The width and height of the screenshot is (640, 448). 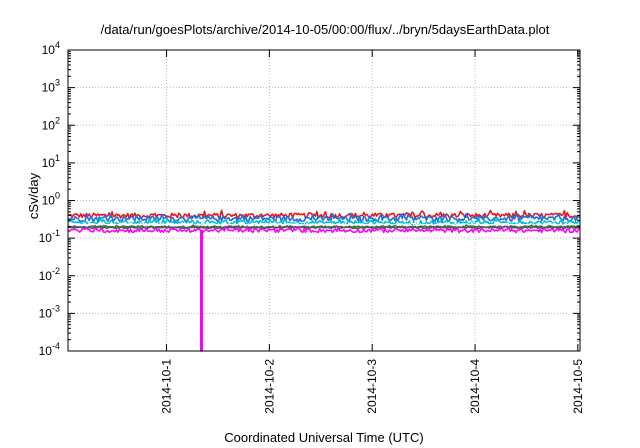 What do you see at coordinates (578, 386) in the screenshot?
I see `x-tick-label: 2014-10-5` at bounding box center [578, 386].